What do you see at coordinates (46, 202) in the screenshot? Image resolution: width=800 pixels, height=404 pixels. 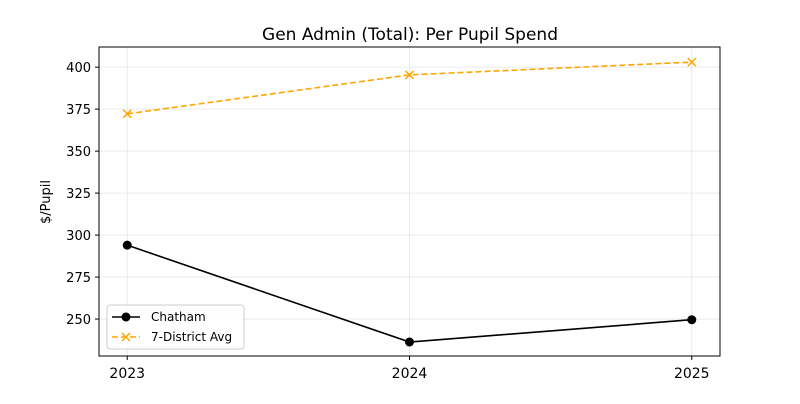 I see `y-axis-label: $/Pupil` at bounding box center [46, 202].